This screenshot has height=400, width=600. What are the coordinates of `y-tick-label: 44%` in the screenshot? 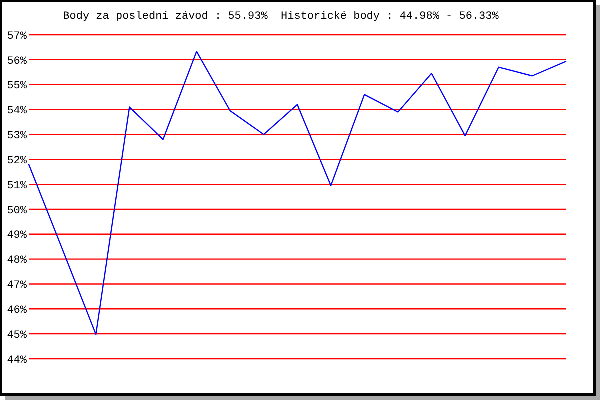 It's located at (17, 360).